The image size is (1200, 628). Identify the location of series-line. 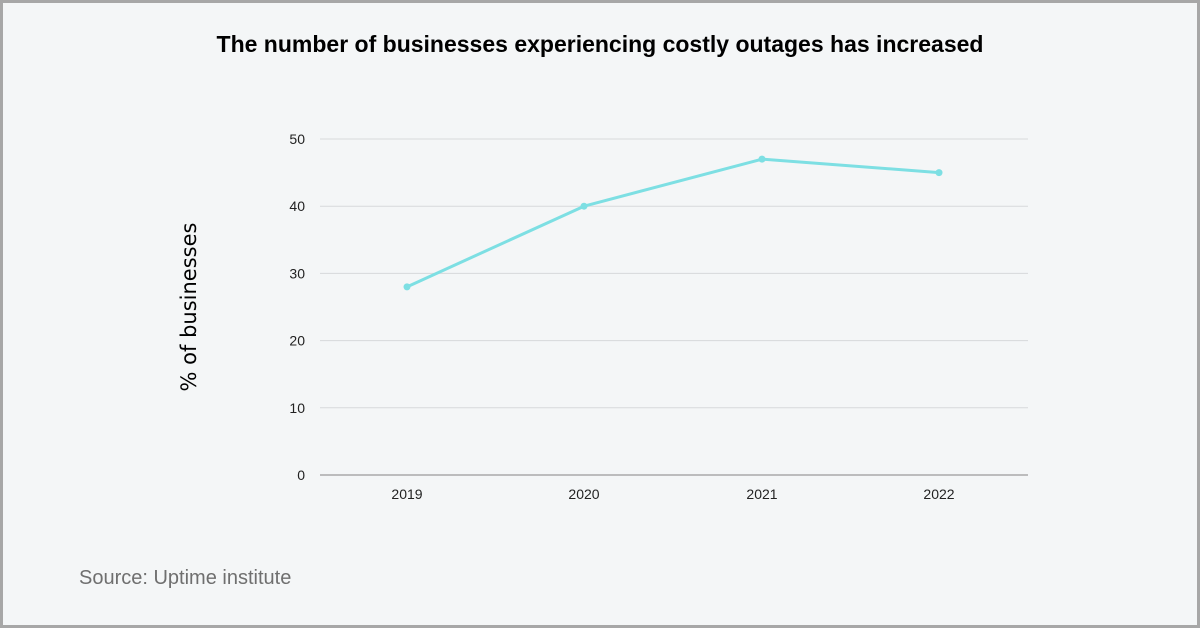
(673, 223).